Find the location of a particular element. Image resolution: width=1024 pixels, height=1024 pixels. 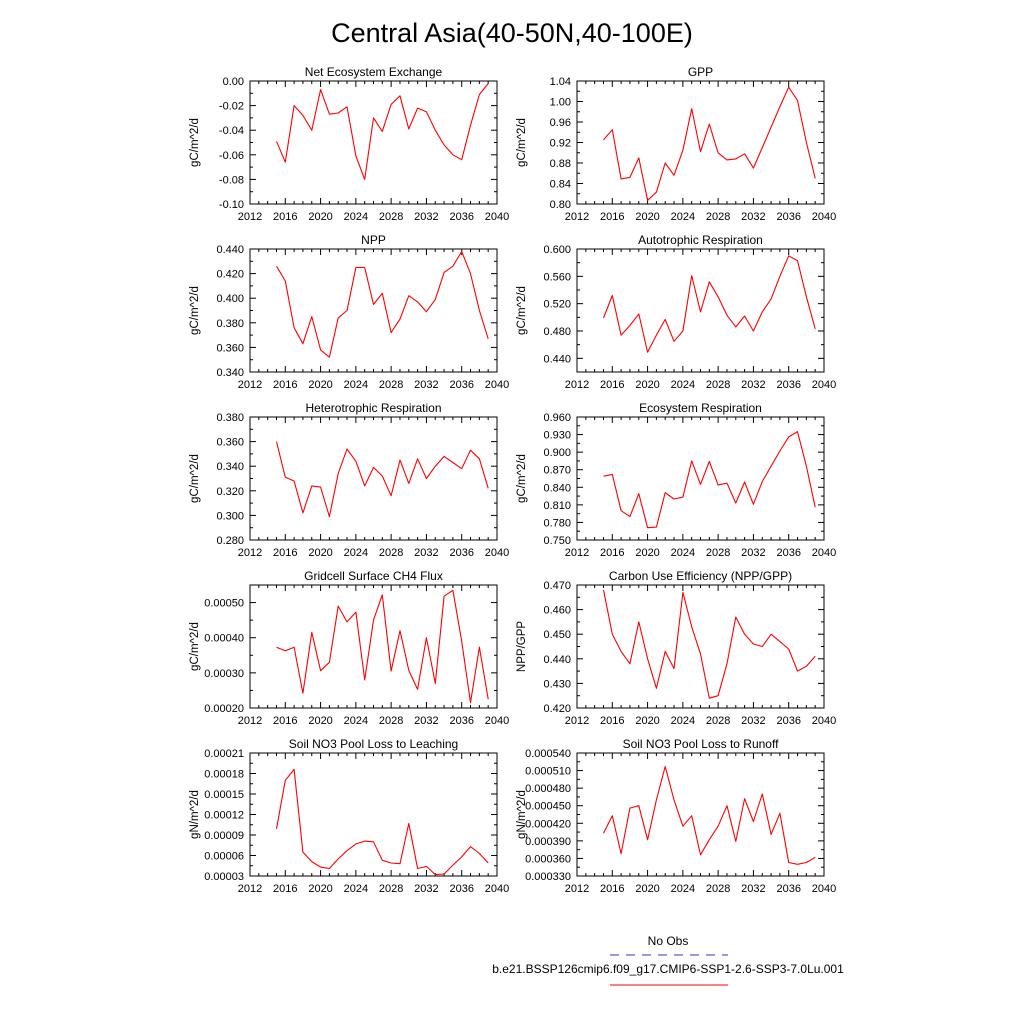

y-tick-label: -0.04 is located at coordinates (231, 131).